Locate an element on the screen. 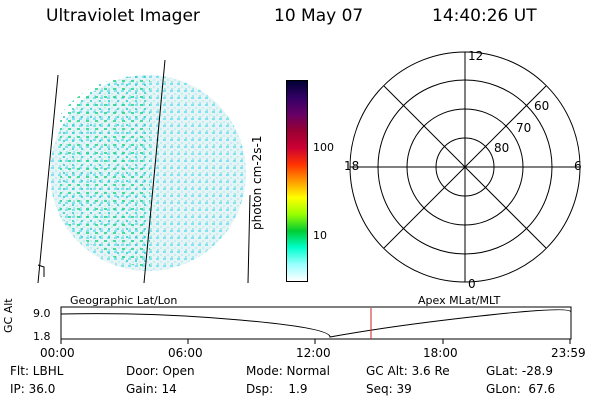 The height and width of the screenshot is (400, 600). info-gain: Gain: 14 is located at coordinates (151, 389).